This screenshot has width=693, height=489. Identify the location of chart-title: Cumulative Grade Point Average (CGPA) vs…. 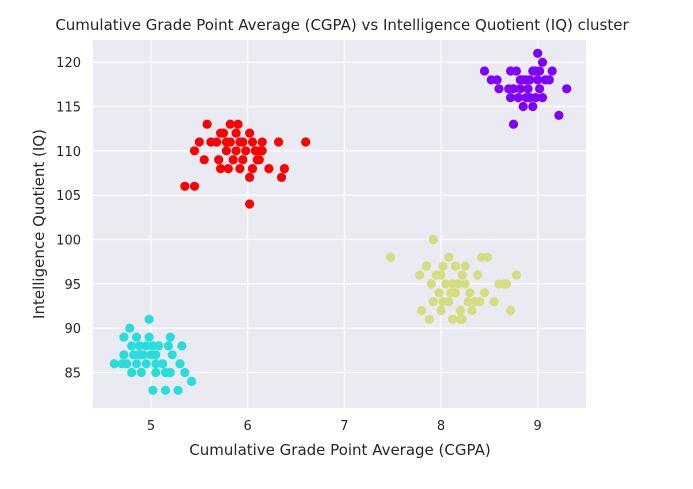
(342, 25).